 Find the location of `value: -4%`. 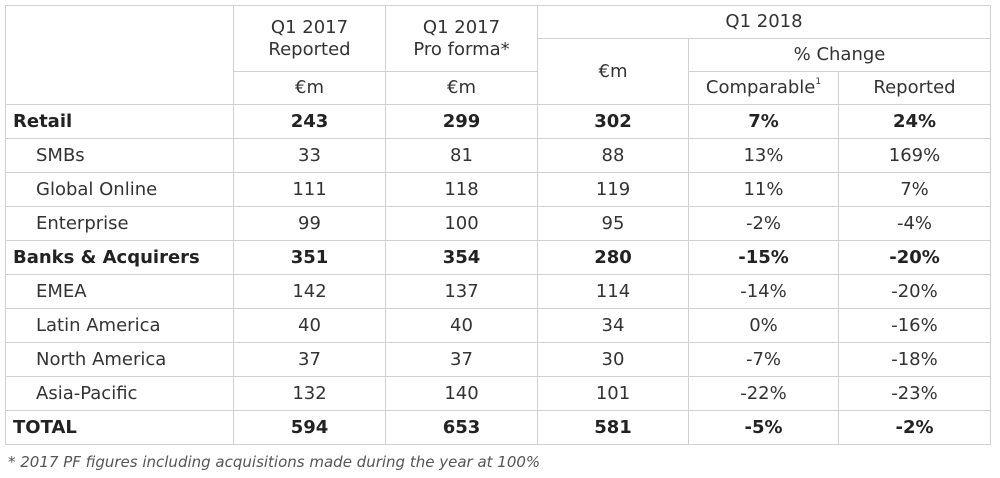

value: -4% is located at coordinates (914, 223).